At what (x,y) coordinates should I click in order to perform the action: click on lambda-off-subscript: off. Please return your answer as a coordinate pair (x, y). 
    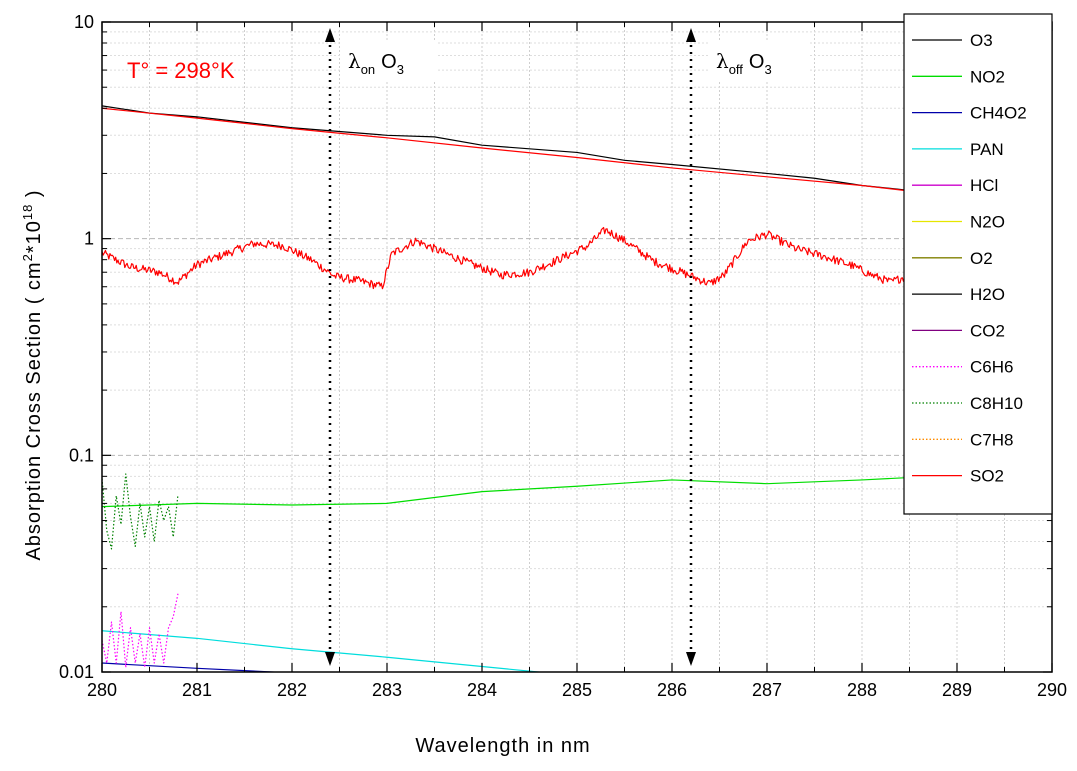
    Looking at the image, I should click on (736, 69).